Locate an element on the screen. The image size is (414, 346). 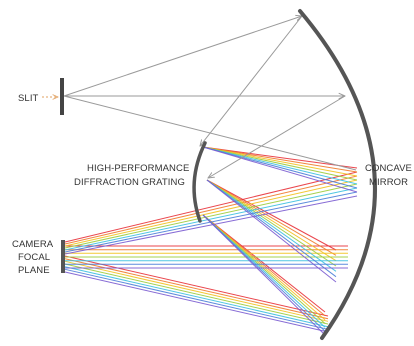
ray-slit-to-mirror-top is located at coordinates (182, 56).